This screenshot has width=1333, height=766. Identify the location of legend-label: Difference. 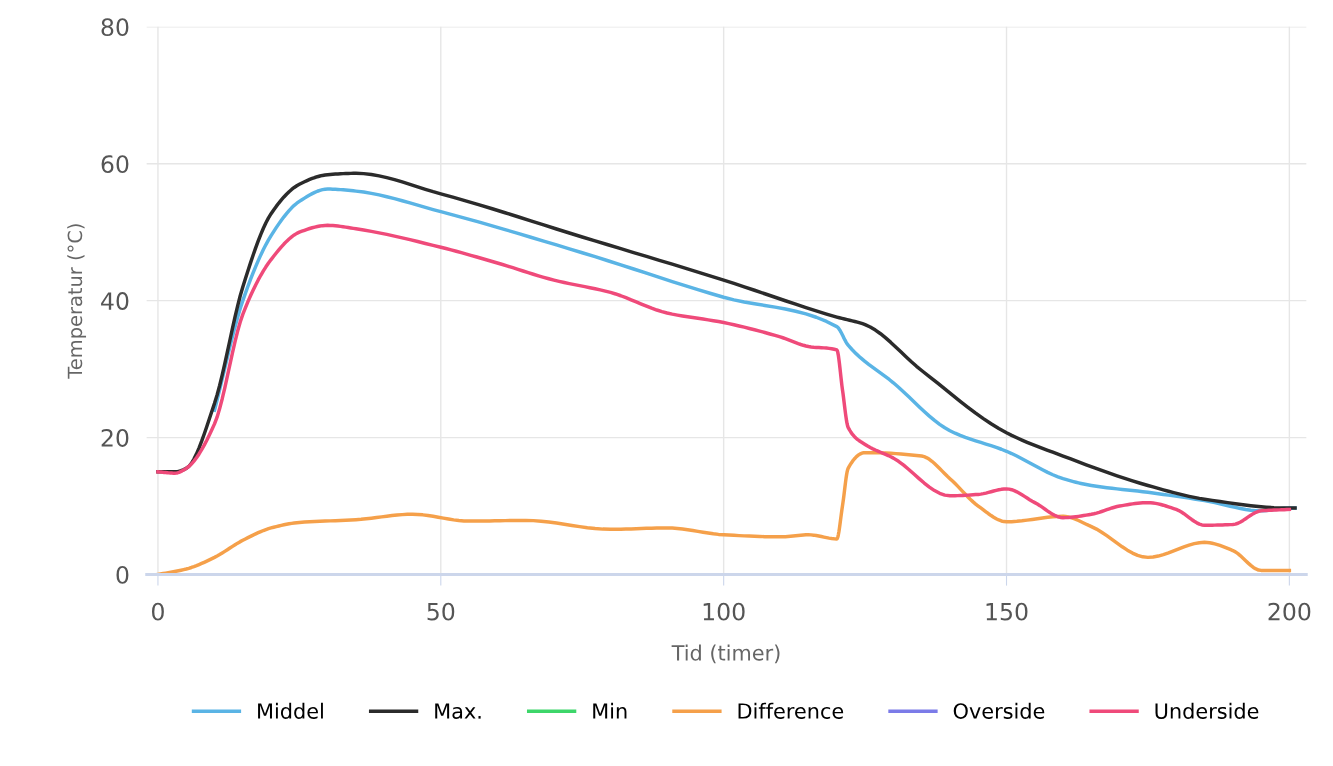
(791, 710).